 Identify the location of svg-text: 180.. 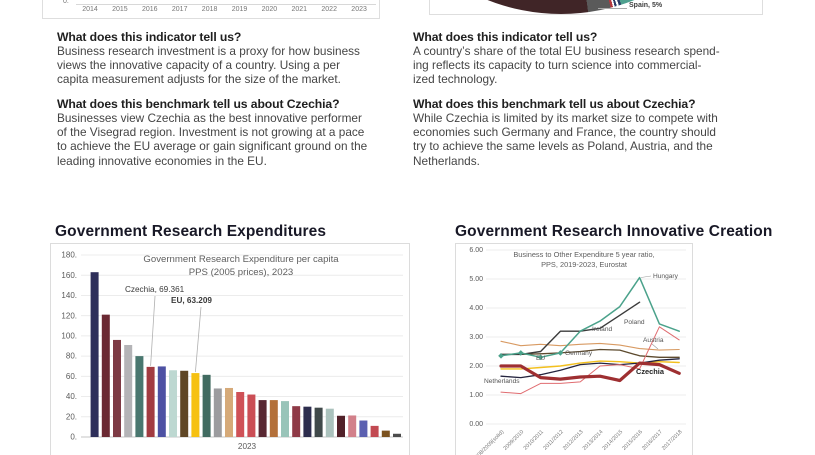
(69, 255).